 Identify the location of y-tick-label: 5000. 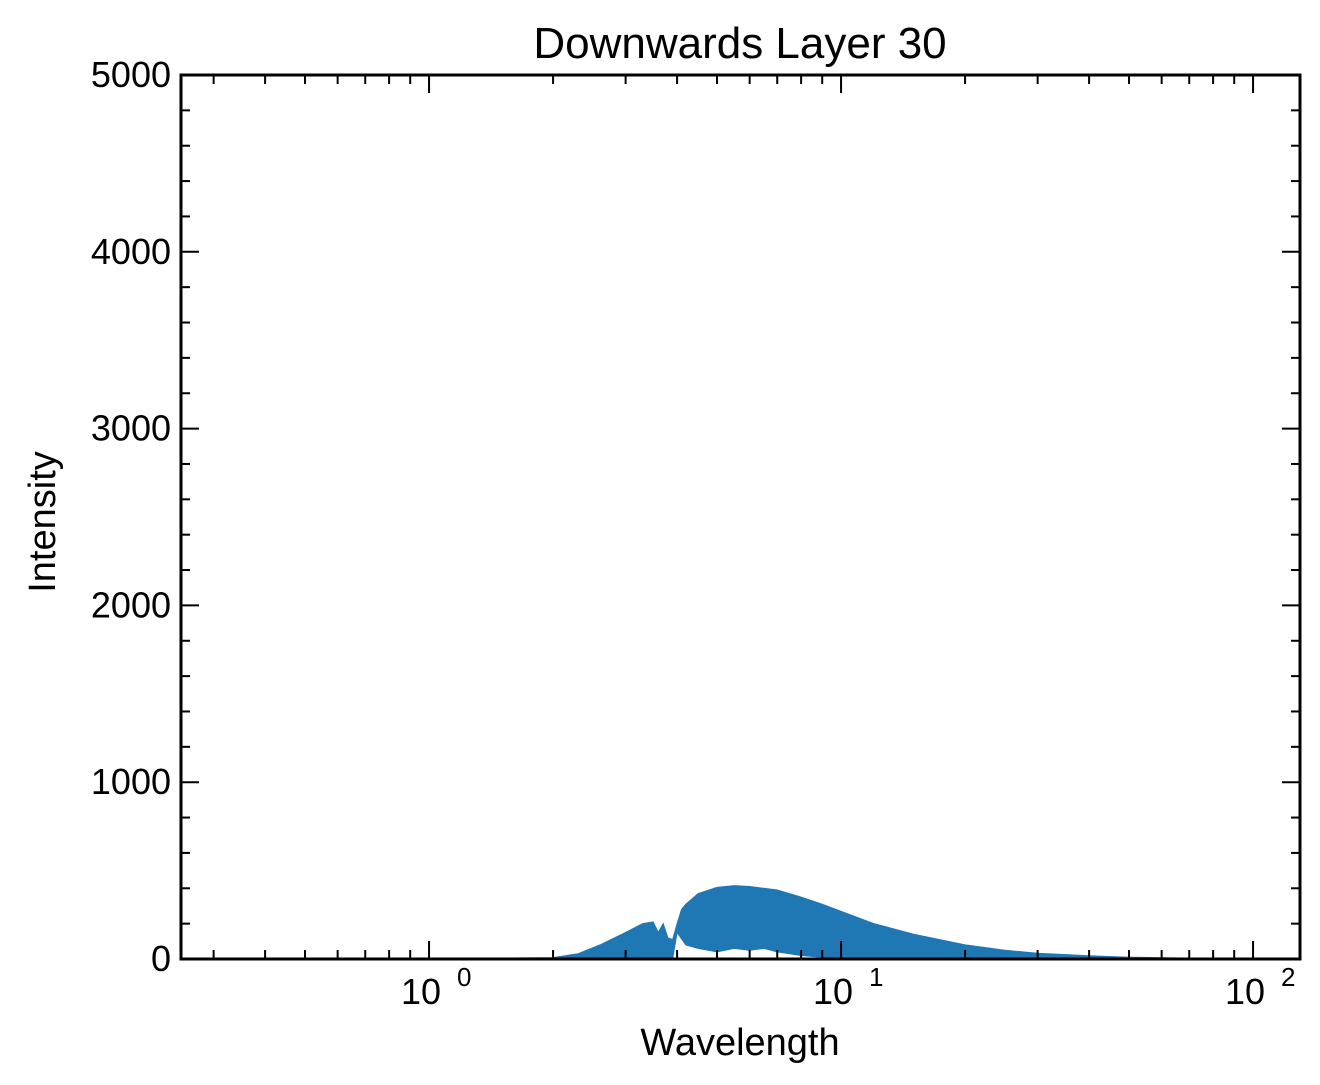
(131, 74).